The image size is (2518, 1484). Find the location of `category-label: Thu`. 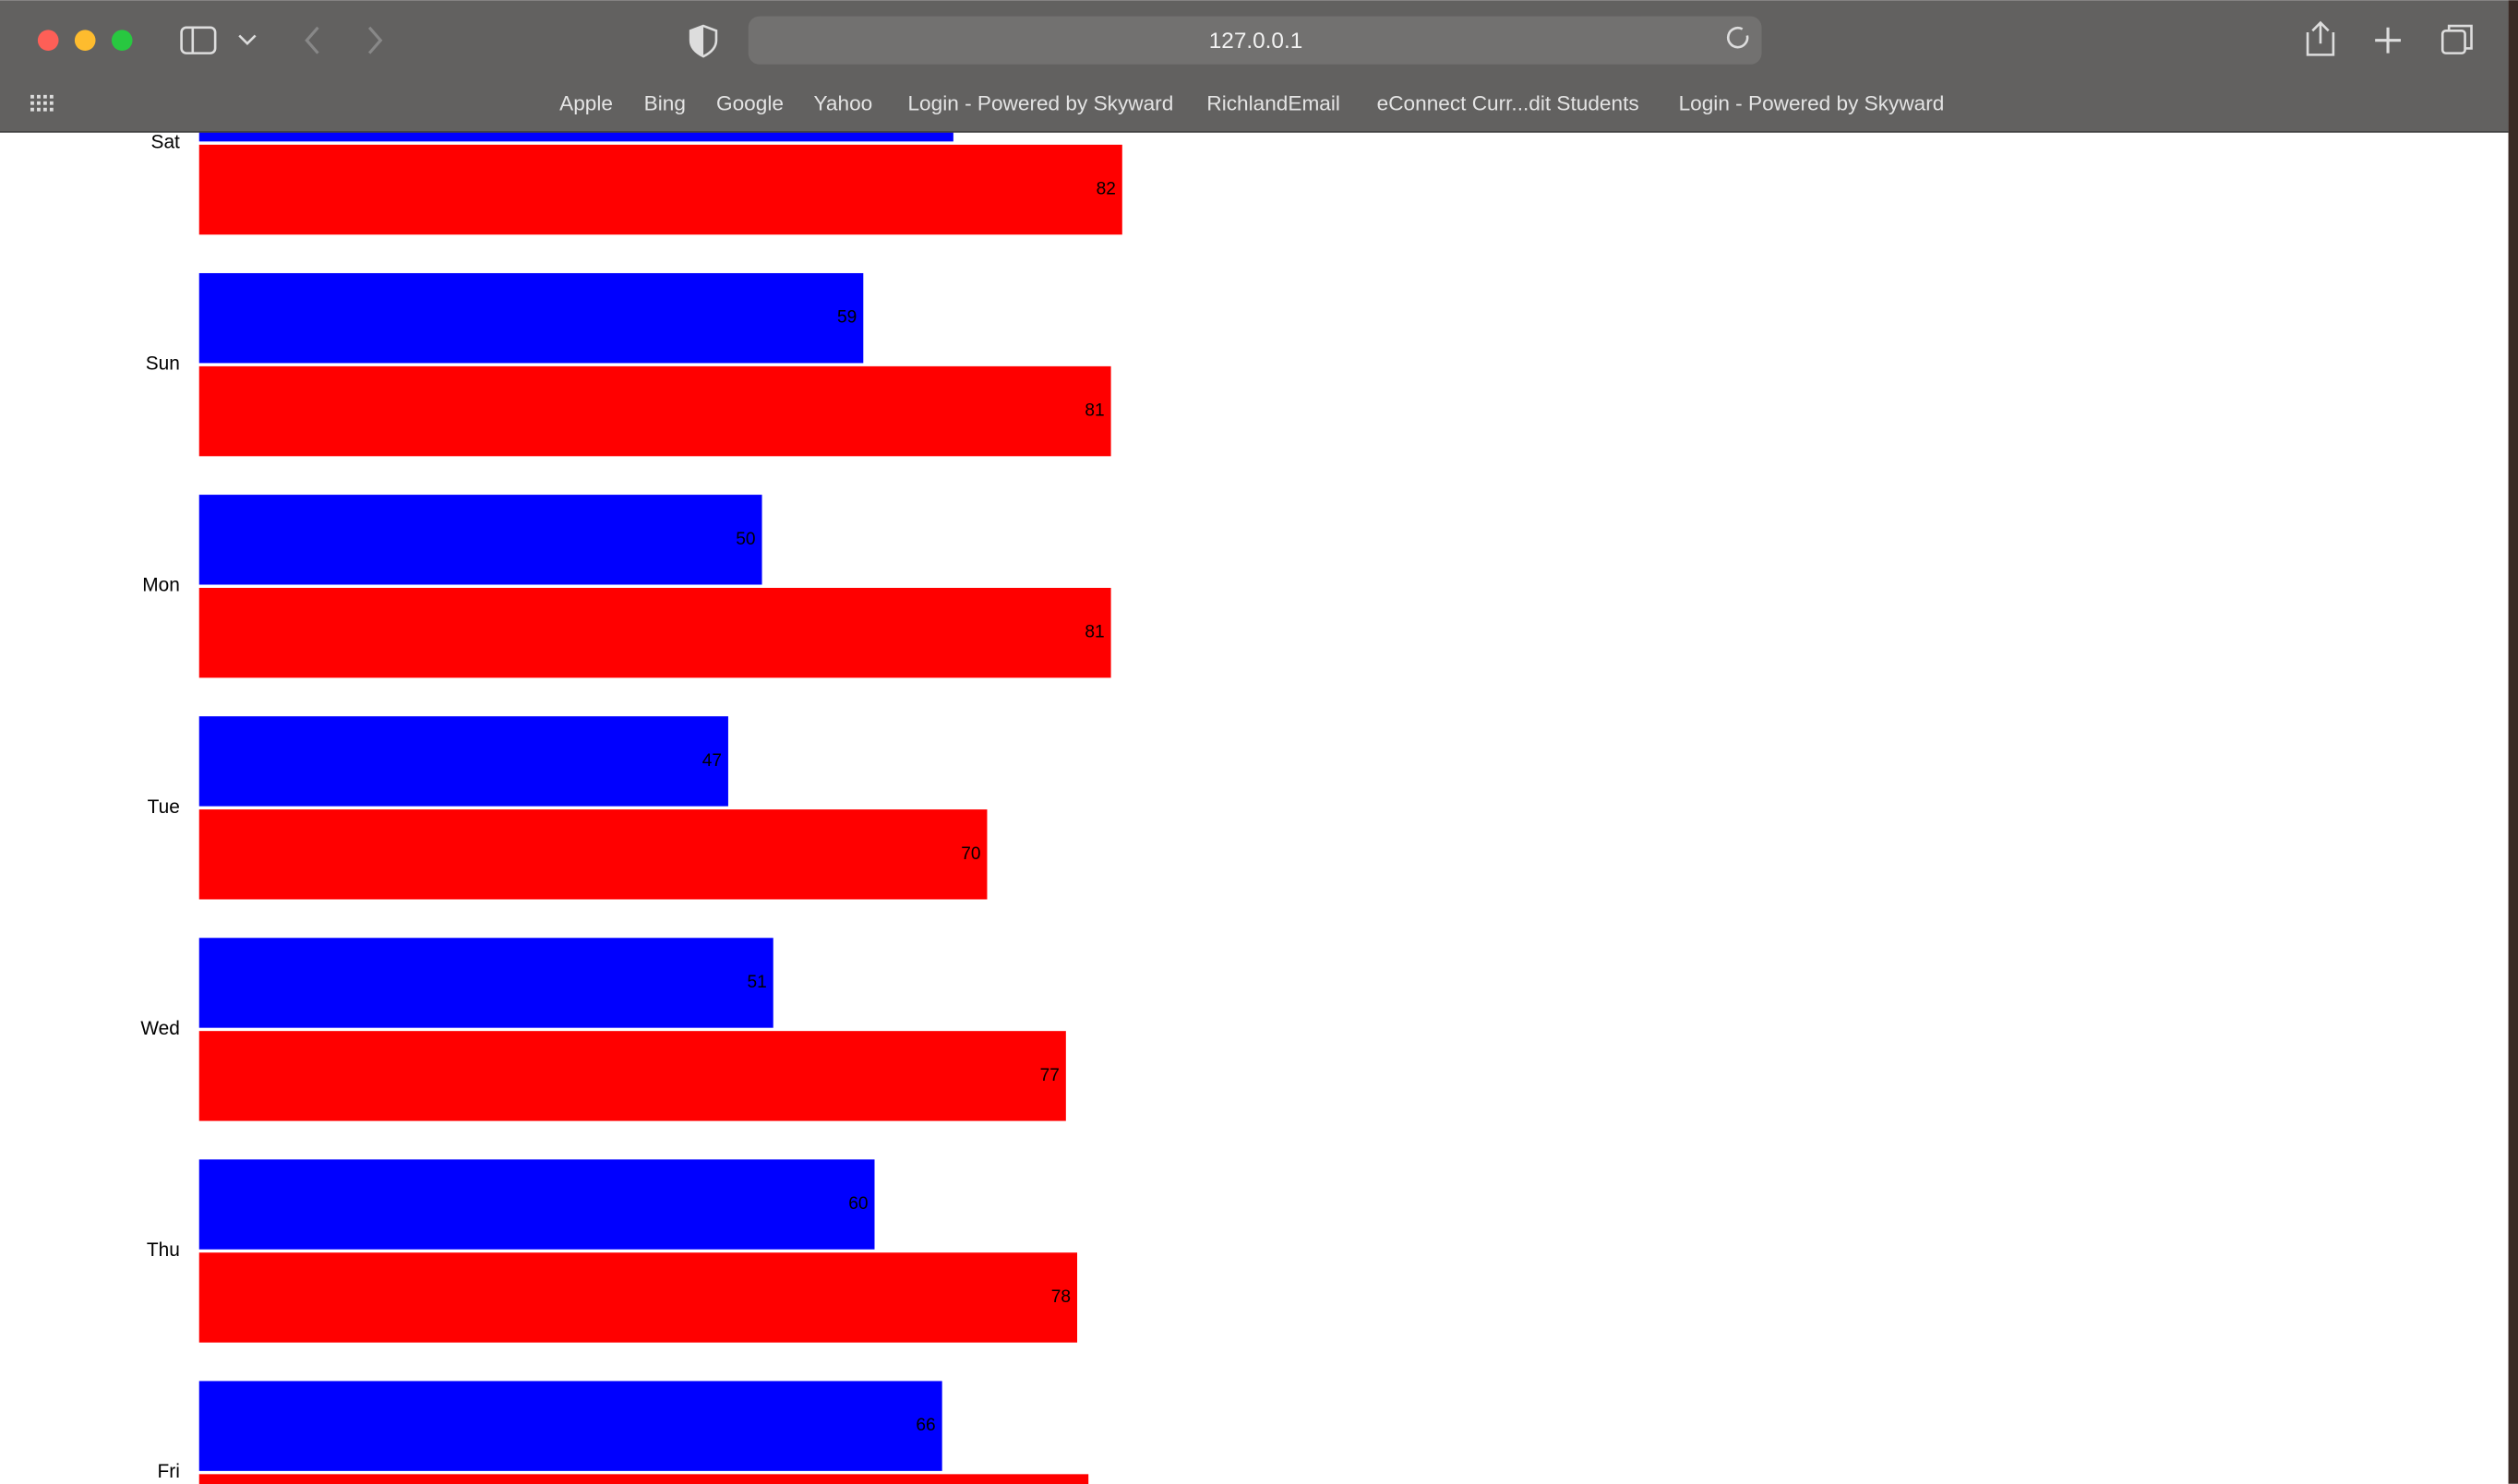

category-label: Thu is located at coordinates (163, 1250).